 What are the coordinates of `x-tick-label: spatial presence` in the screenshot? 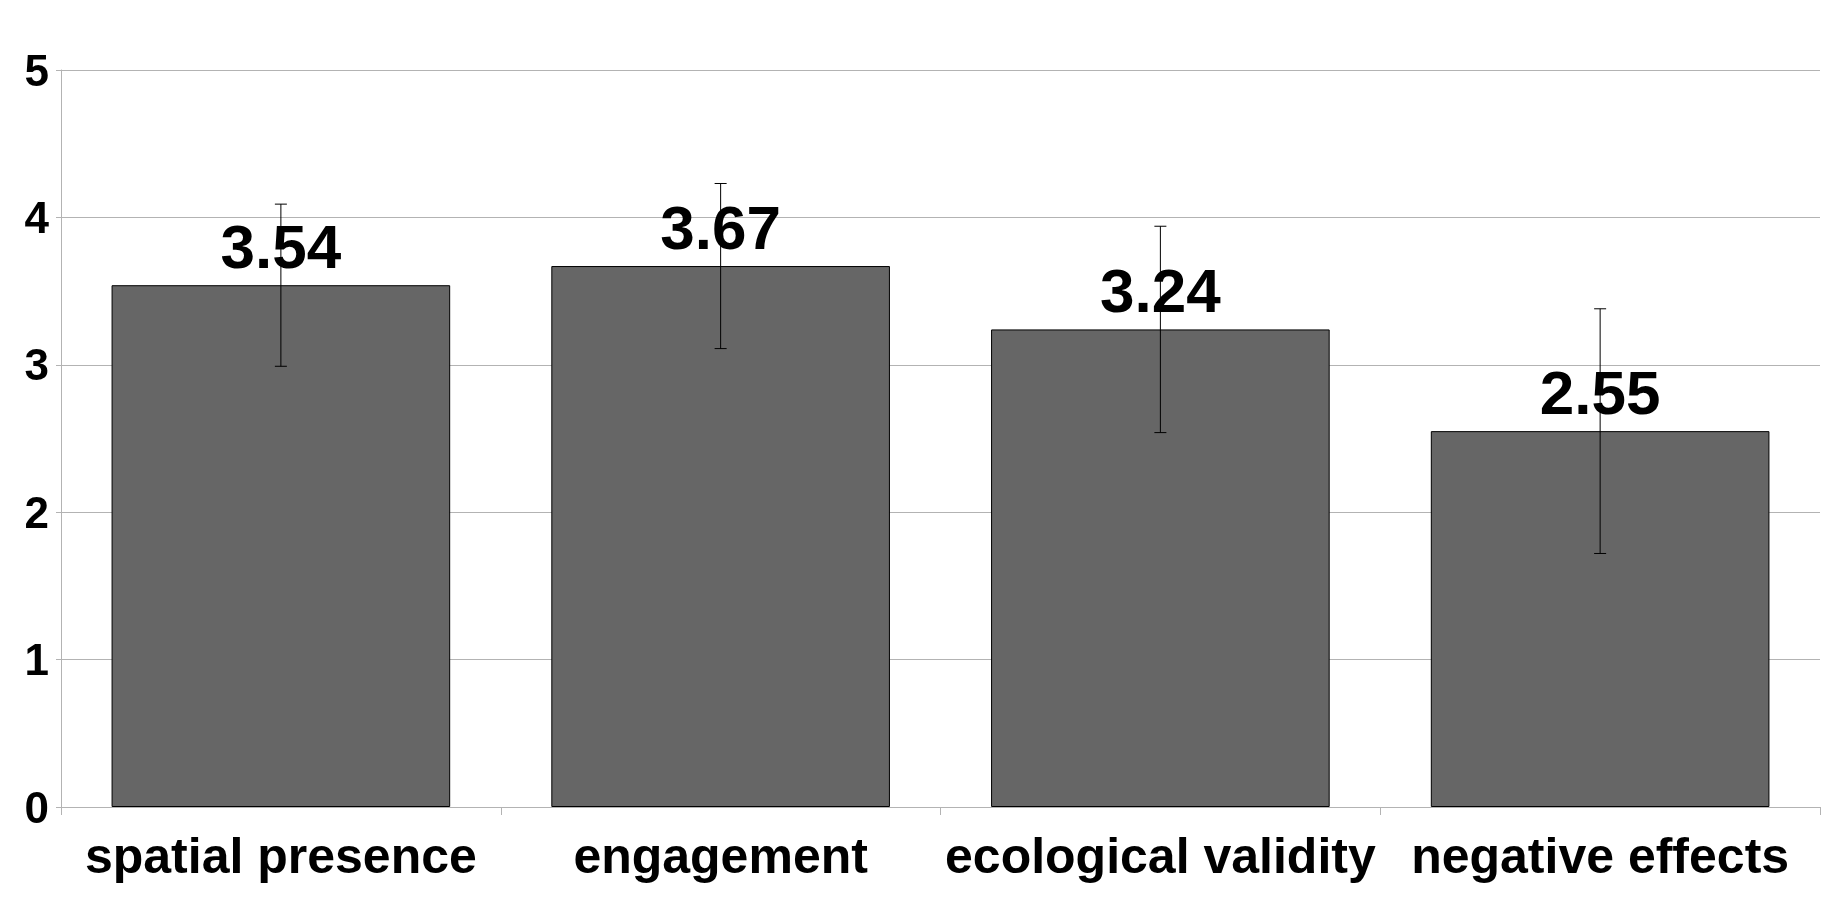 It's located at (280, 856).